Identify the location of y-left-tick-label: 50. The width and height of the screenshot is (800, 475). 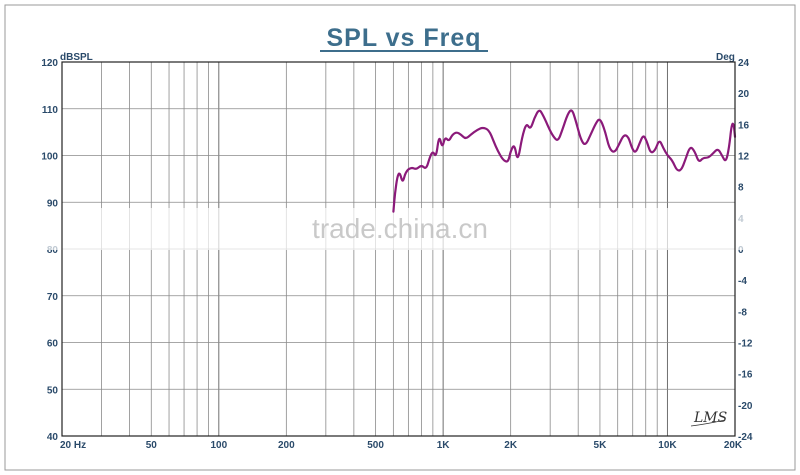
(53, 390).